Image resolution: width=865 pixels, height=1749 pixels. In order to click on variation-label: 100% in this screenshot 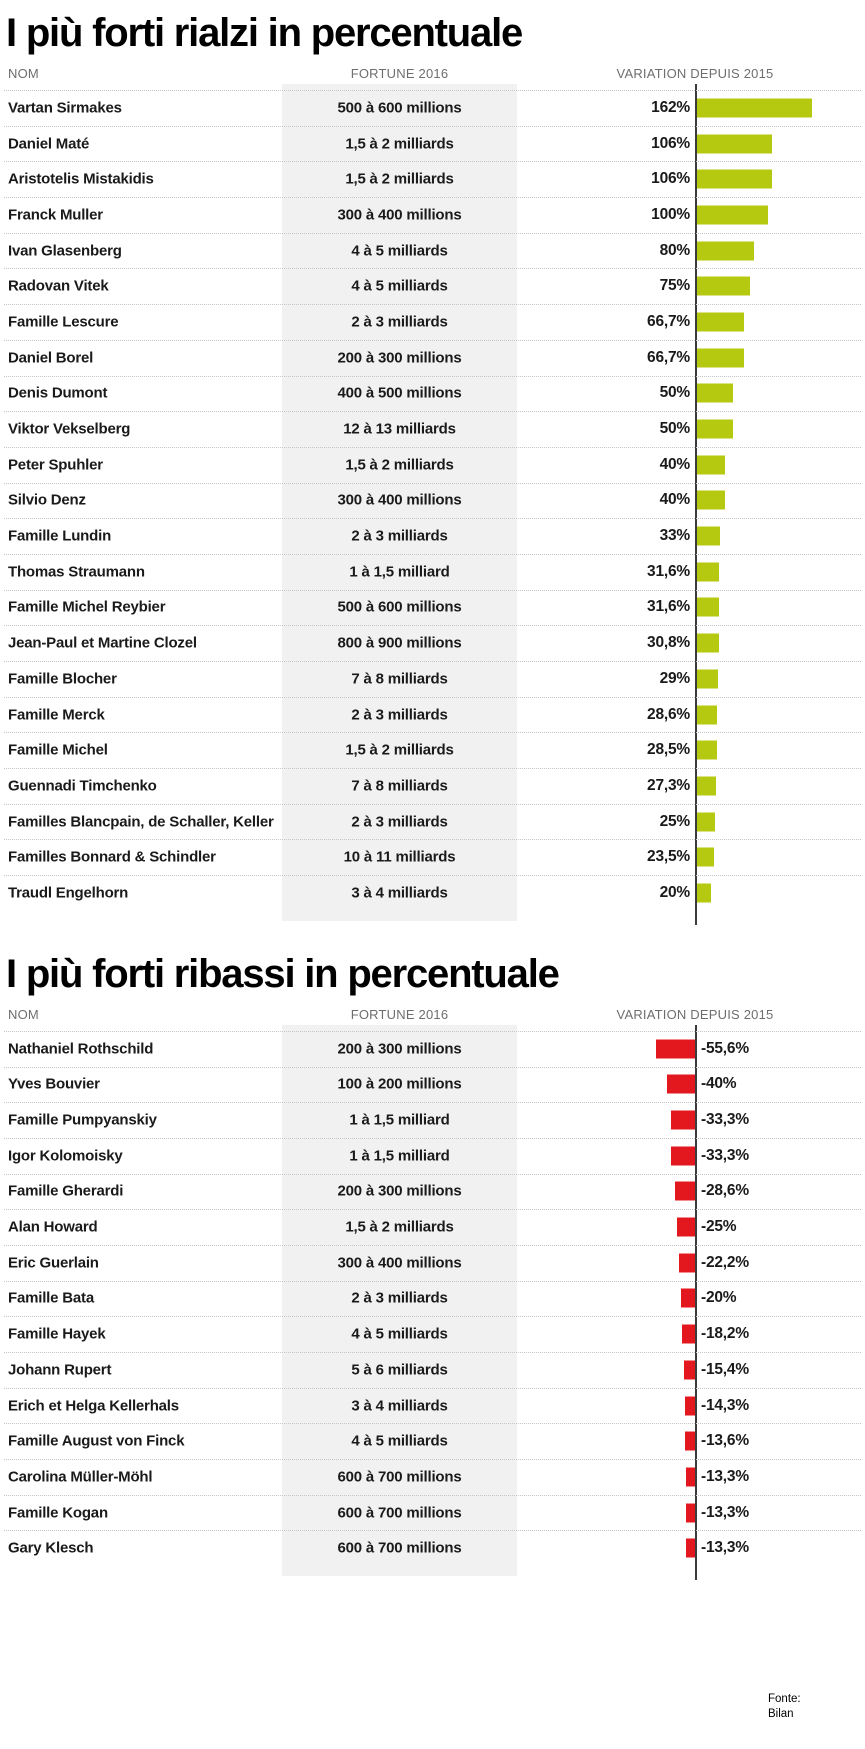, I will do `click(670, 214)`.